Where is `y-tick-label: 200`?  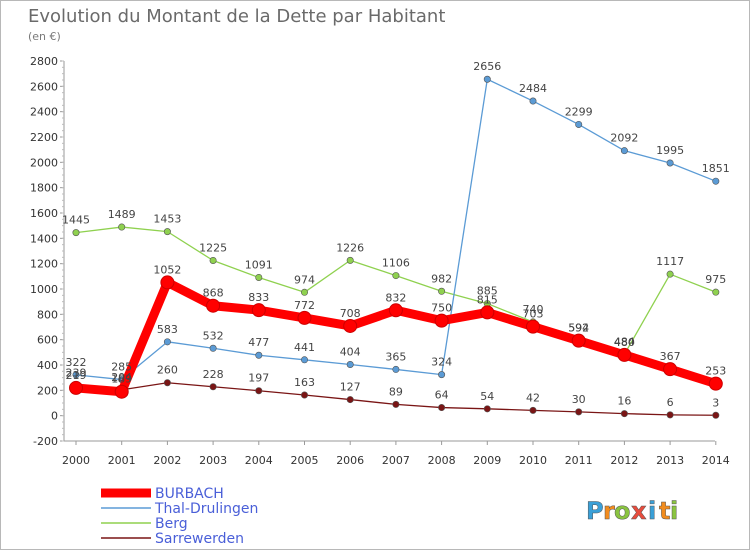
y-tick-label: 200 is located at coordinates (47, 390).